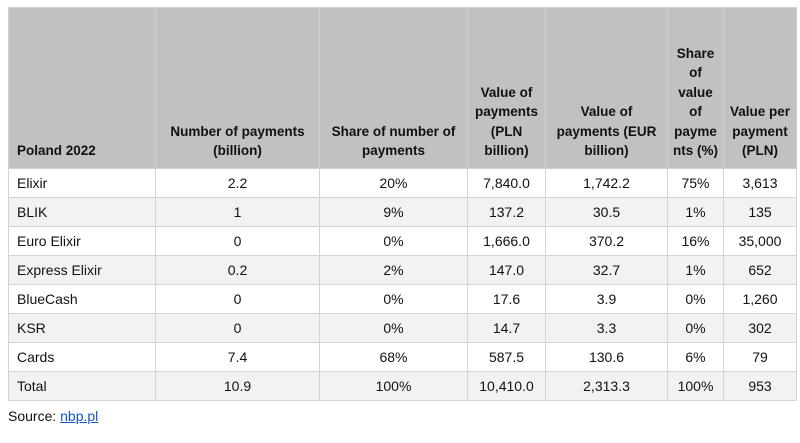  Describe the element at coordinates (237, 270) in the screenshot. I see `number-of-payments-cell: 0.2` at that location.